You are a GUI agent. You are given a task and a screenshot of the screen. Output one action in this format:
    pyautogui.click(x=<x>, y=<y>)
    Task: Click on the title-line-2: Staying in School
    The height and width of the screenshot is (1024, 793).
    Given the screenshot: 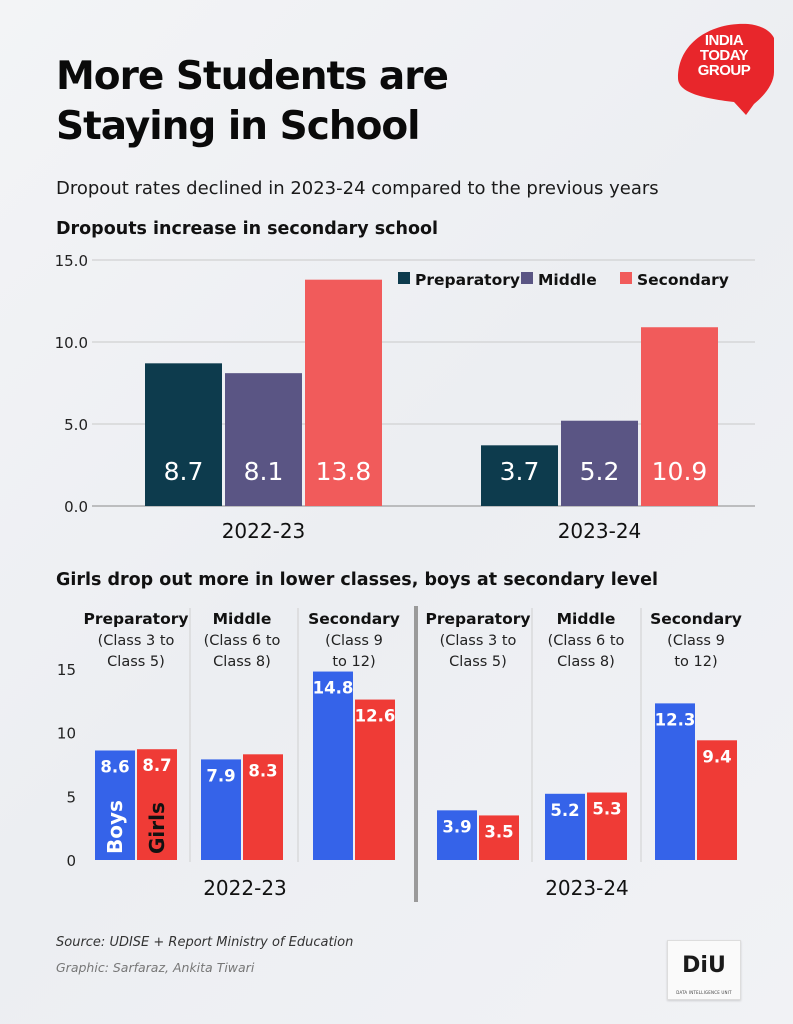 What is the action you would take?
    pyautogui.click(x=238, y=126)
    